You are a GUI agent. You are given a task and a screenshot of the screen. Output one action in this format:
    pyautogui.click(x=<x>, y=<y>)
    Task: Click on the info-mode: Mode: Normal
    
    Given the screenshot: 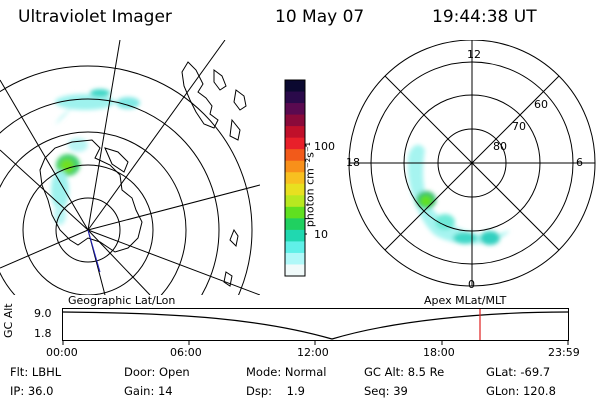 What is the action you would take?
    pyautogui.click(x=286, y=372)
    